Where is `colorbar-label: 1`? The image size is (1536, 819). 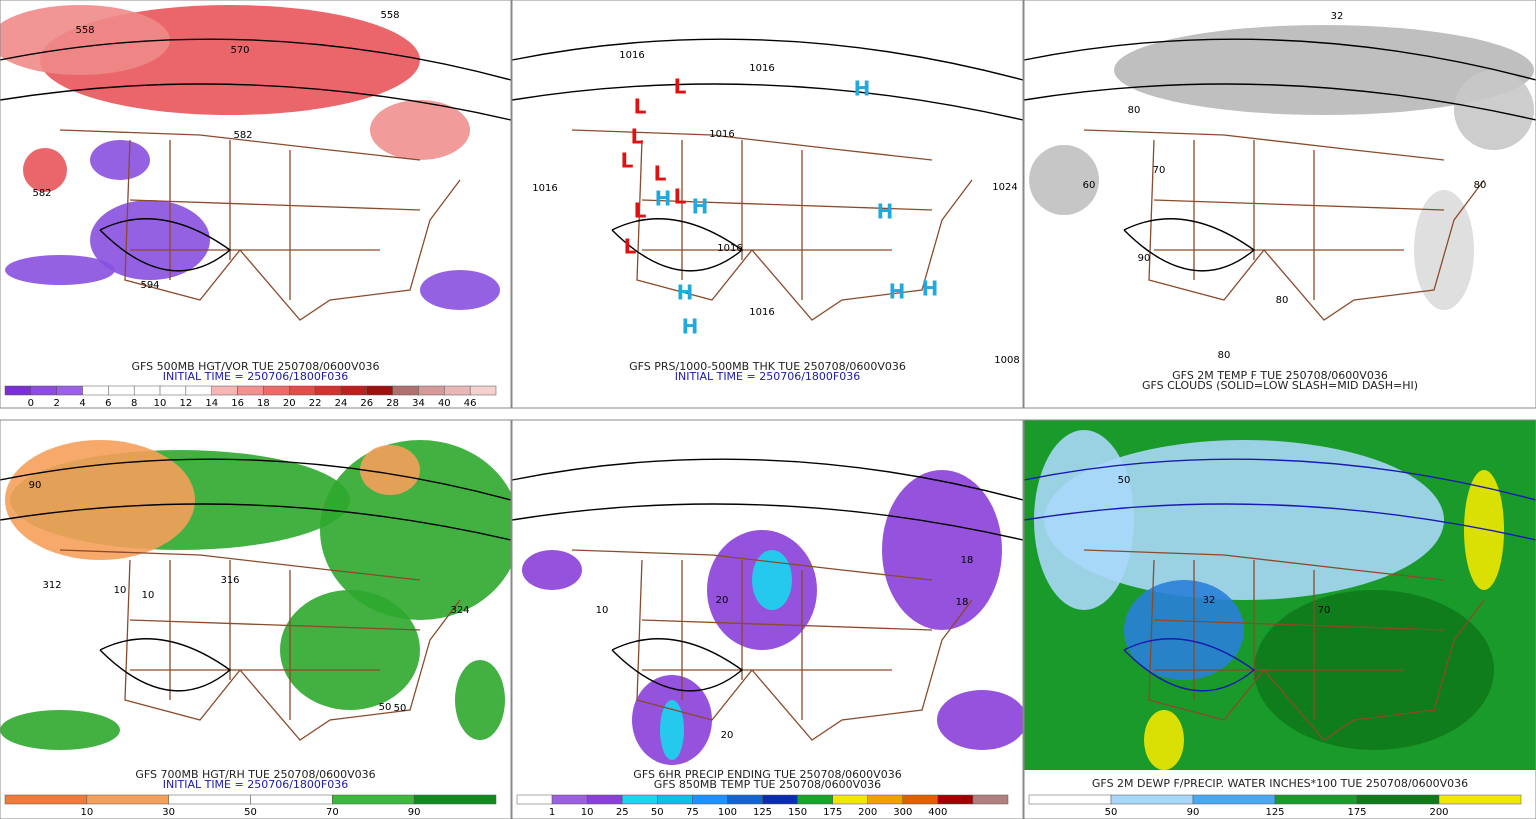
colorbar-label: 1 is located at coordinates (552, 812).